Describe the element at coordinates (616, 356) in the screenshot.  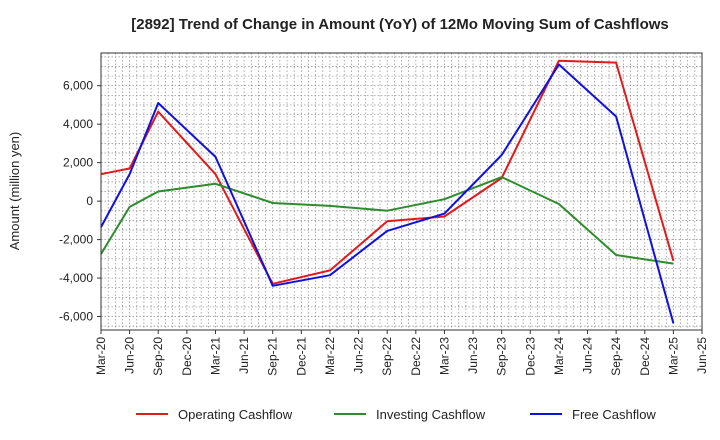
I see `x-tick-label: Sep-24` at that location.